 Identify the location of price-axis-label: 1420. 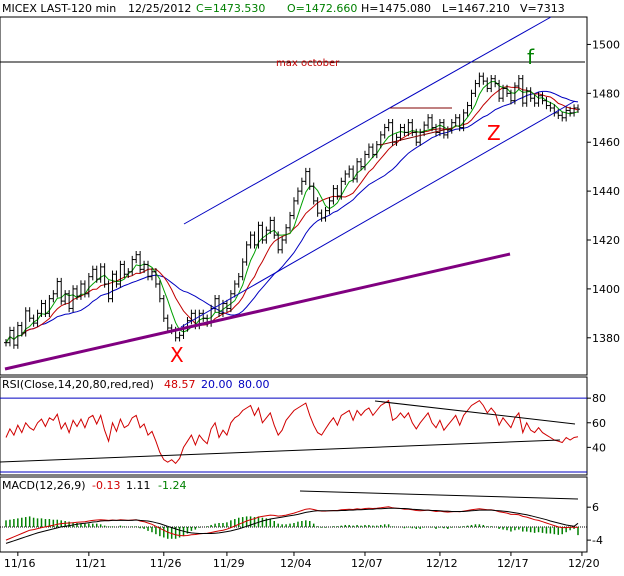
(606, 240).